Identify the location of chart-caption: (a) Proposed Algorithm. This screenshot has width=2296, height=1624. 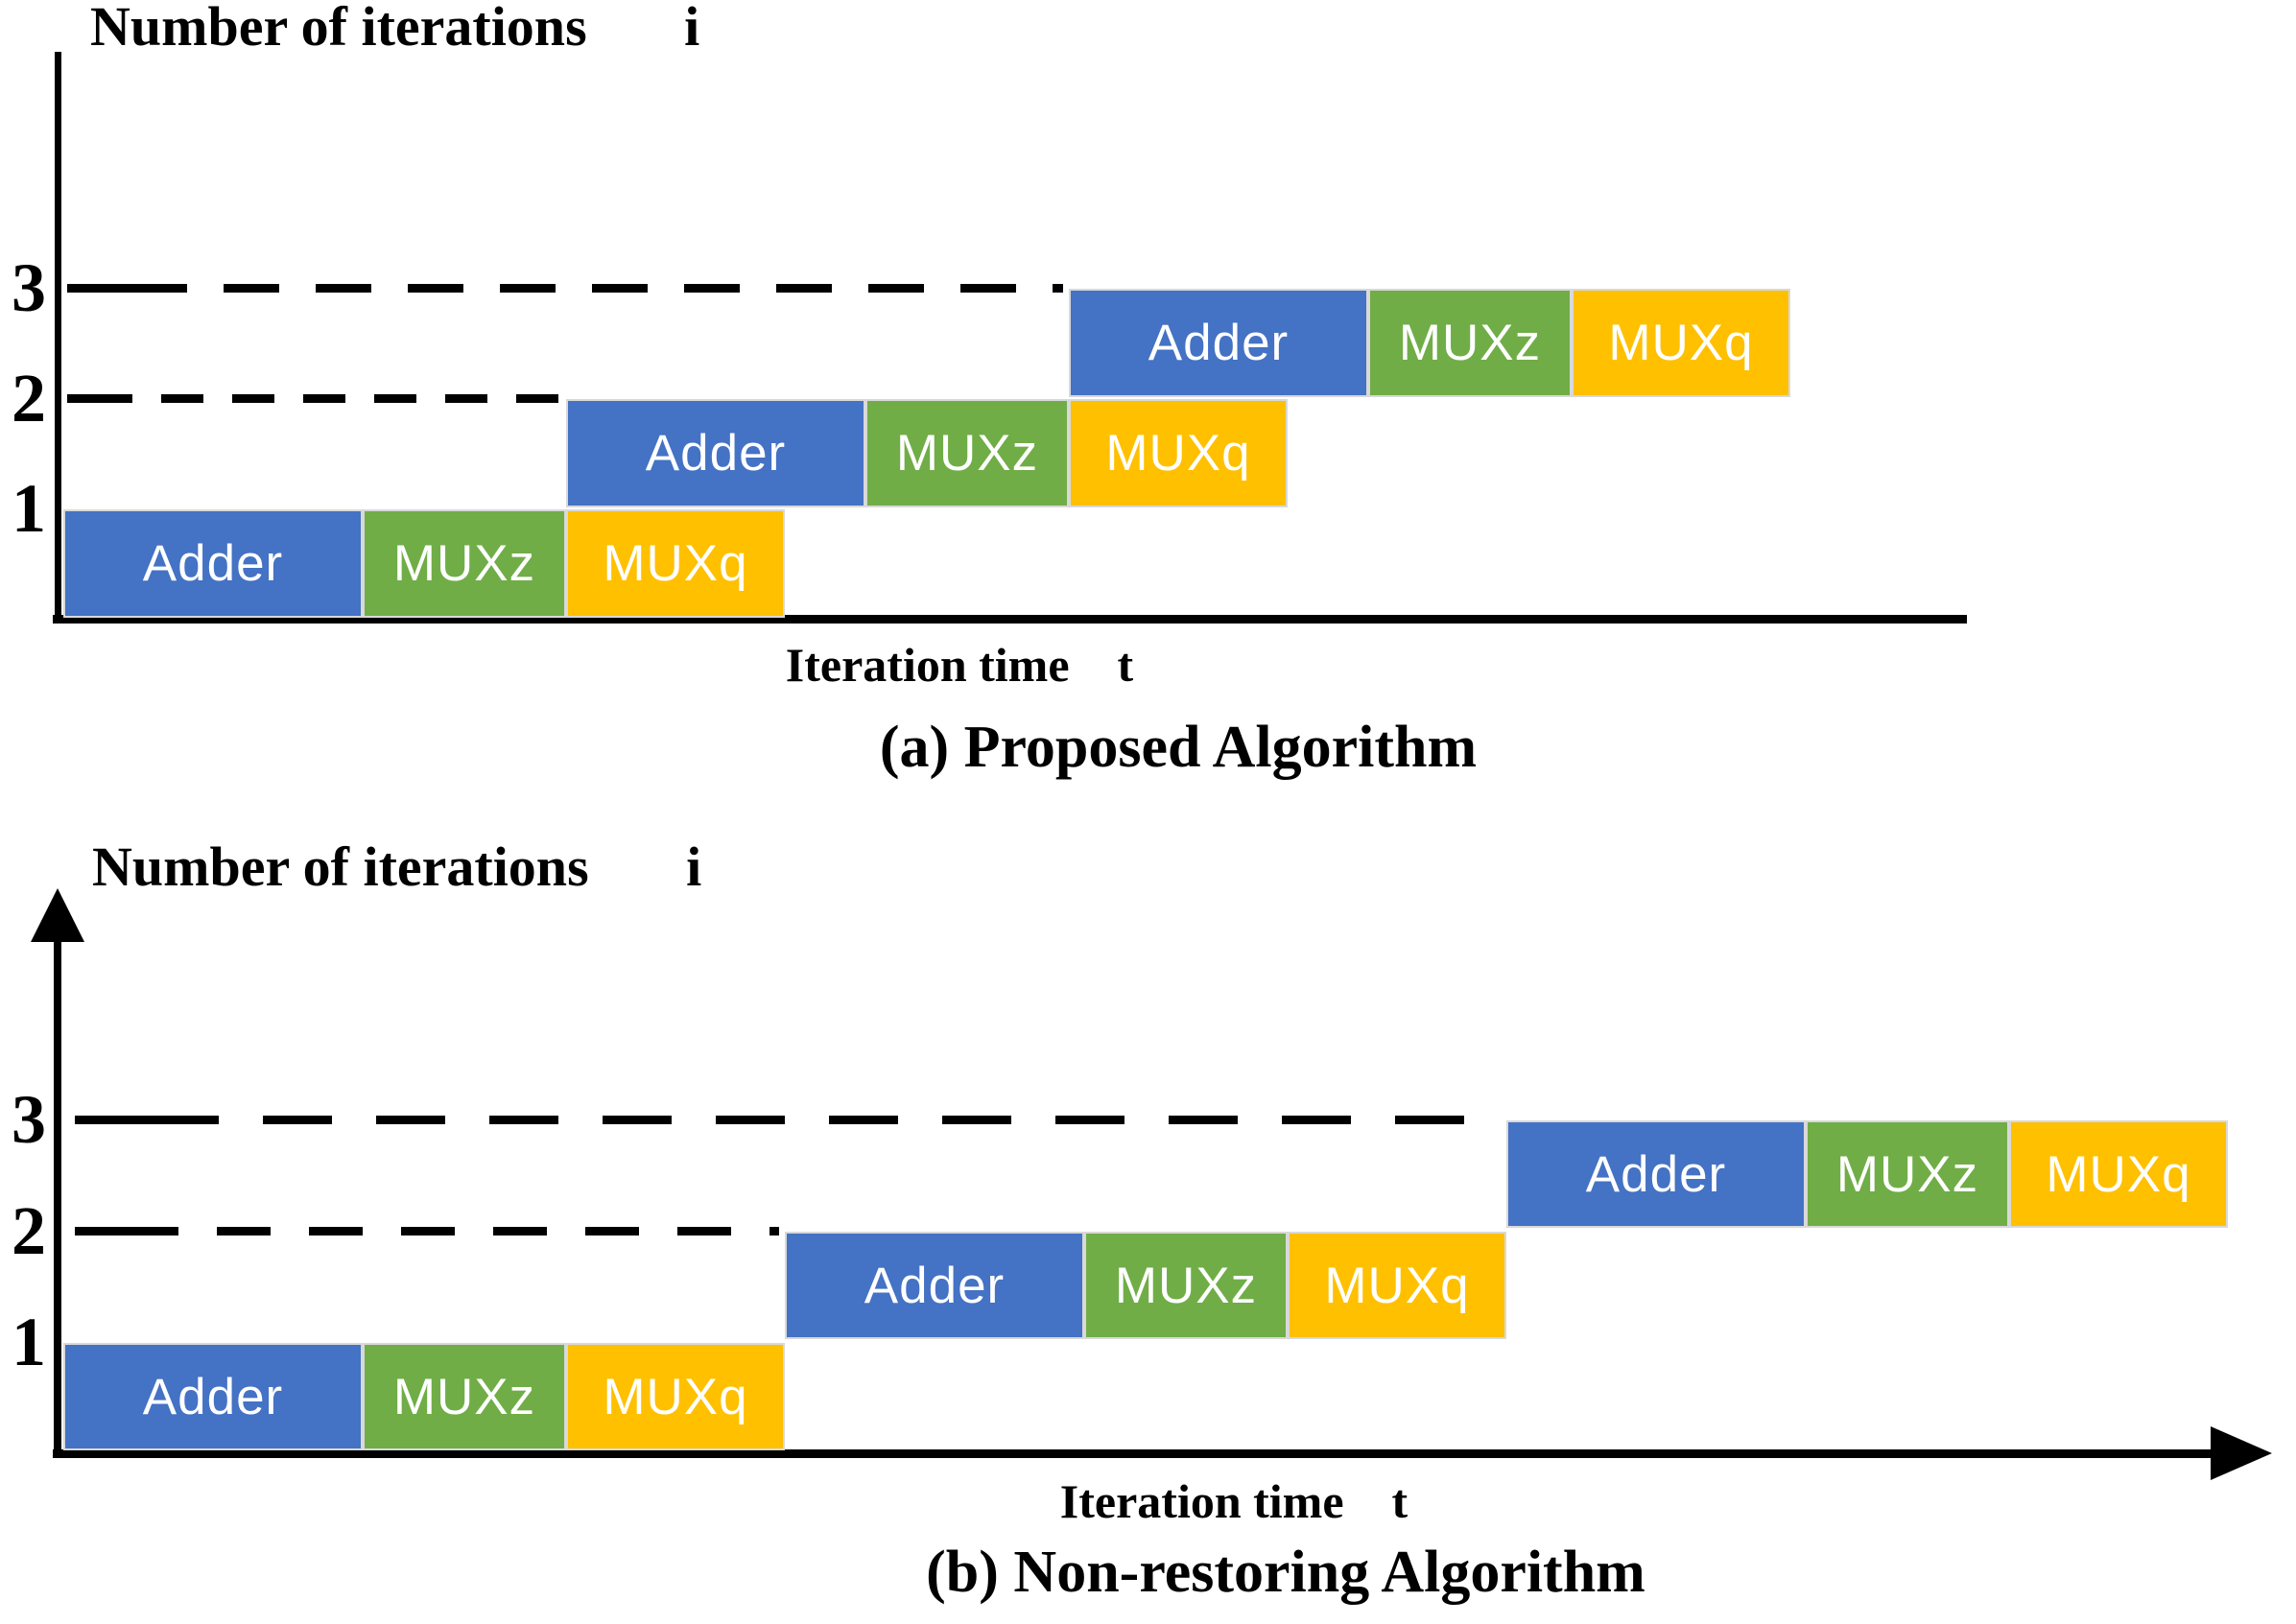
(1178, 747).